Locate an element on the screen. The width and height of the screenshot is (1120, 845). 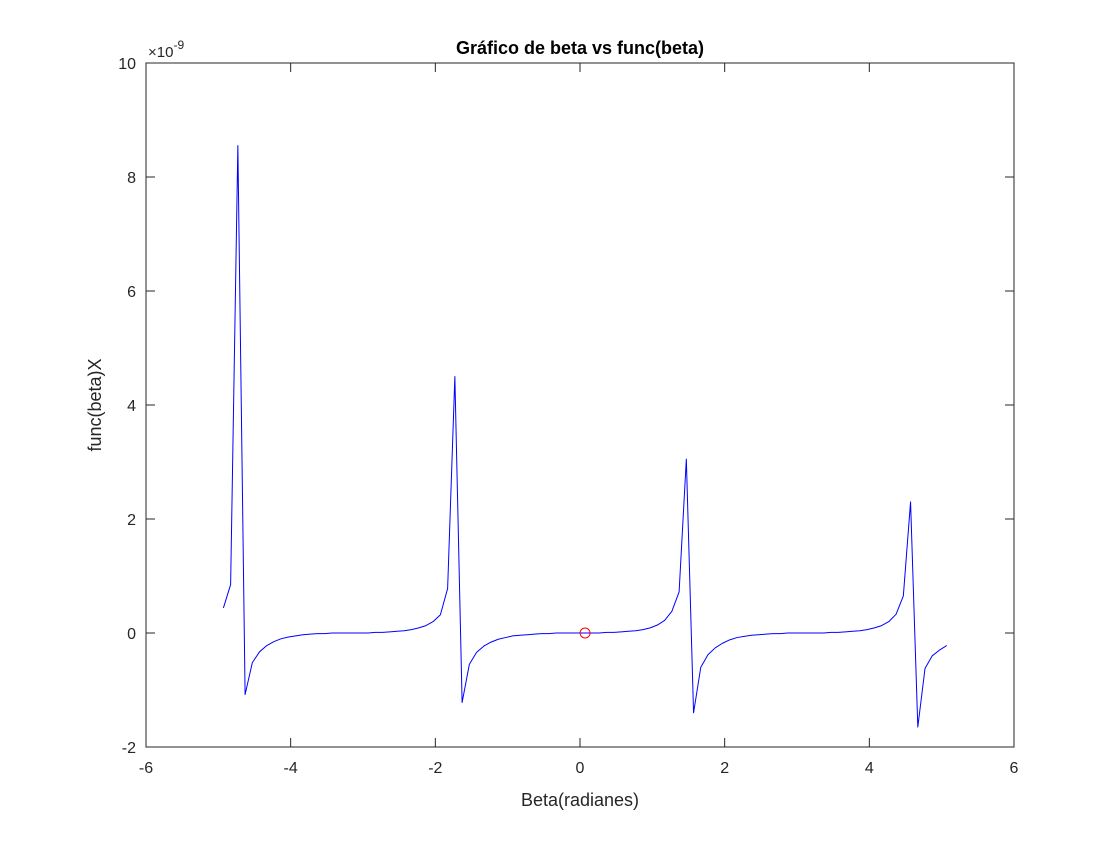
x-tick-label: 0 is located at coordinates (580, 768).